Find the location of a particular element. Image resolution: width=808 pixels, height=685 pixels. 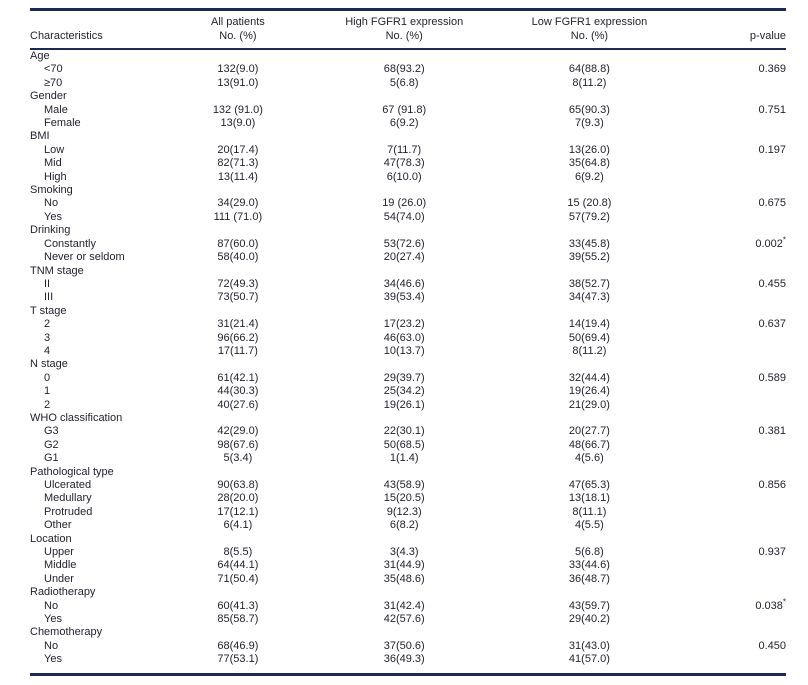

all-patients-cell: 20(17.4) is located at coordinates (238, 149).